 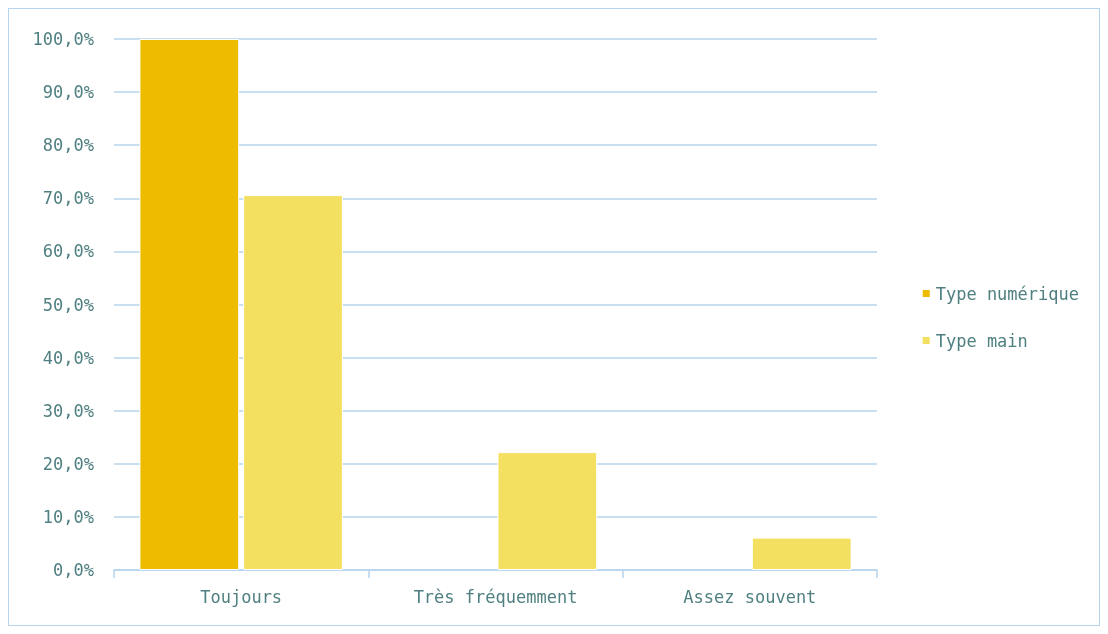 I want to click on y-tick-label: 10,0%, so click(x=68, y=516).